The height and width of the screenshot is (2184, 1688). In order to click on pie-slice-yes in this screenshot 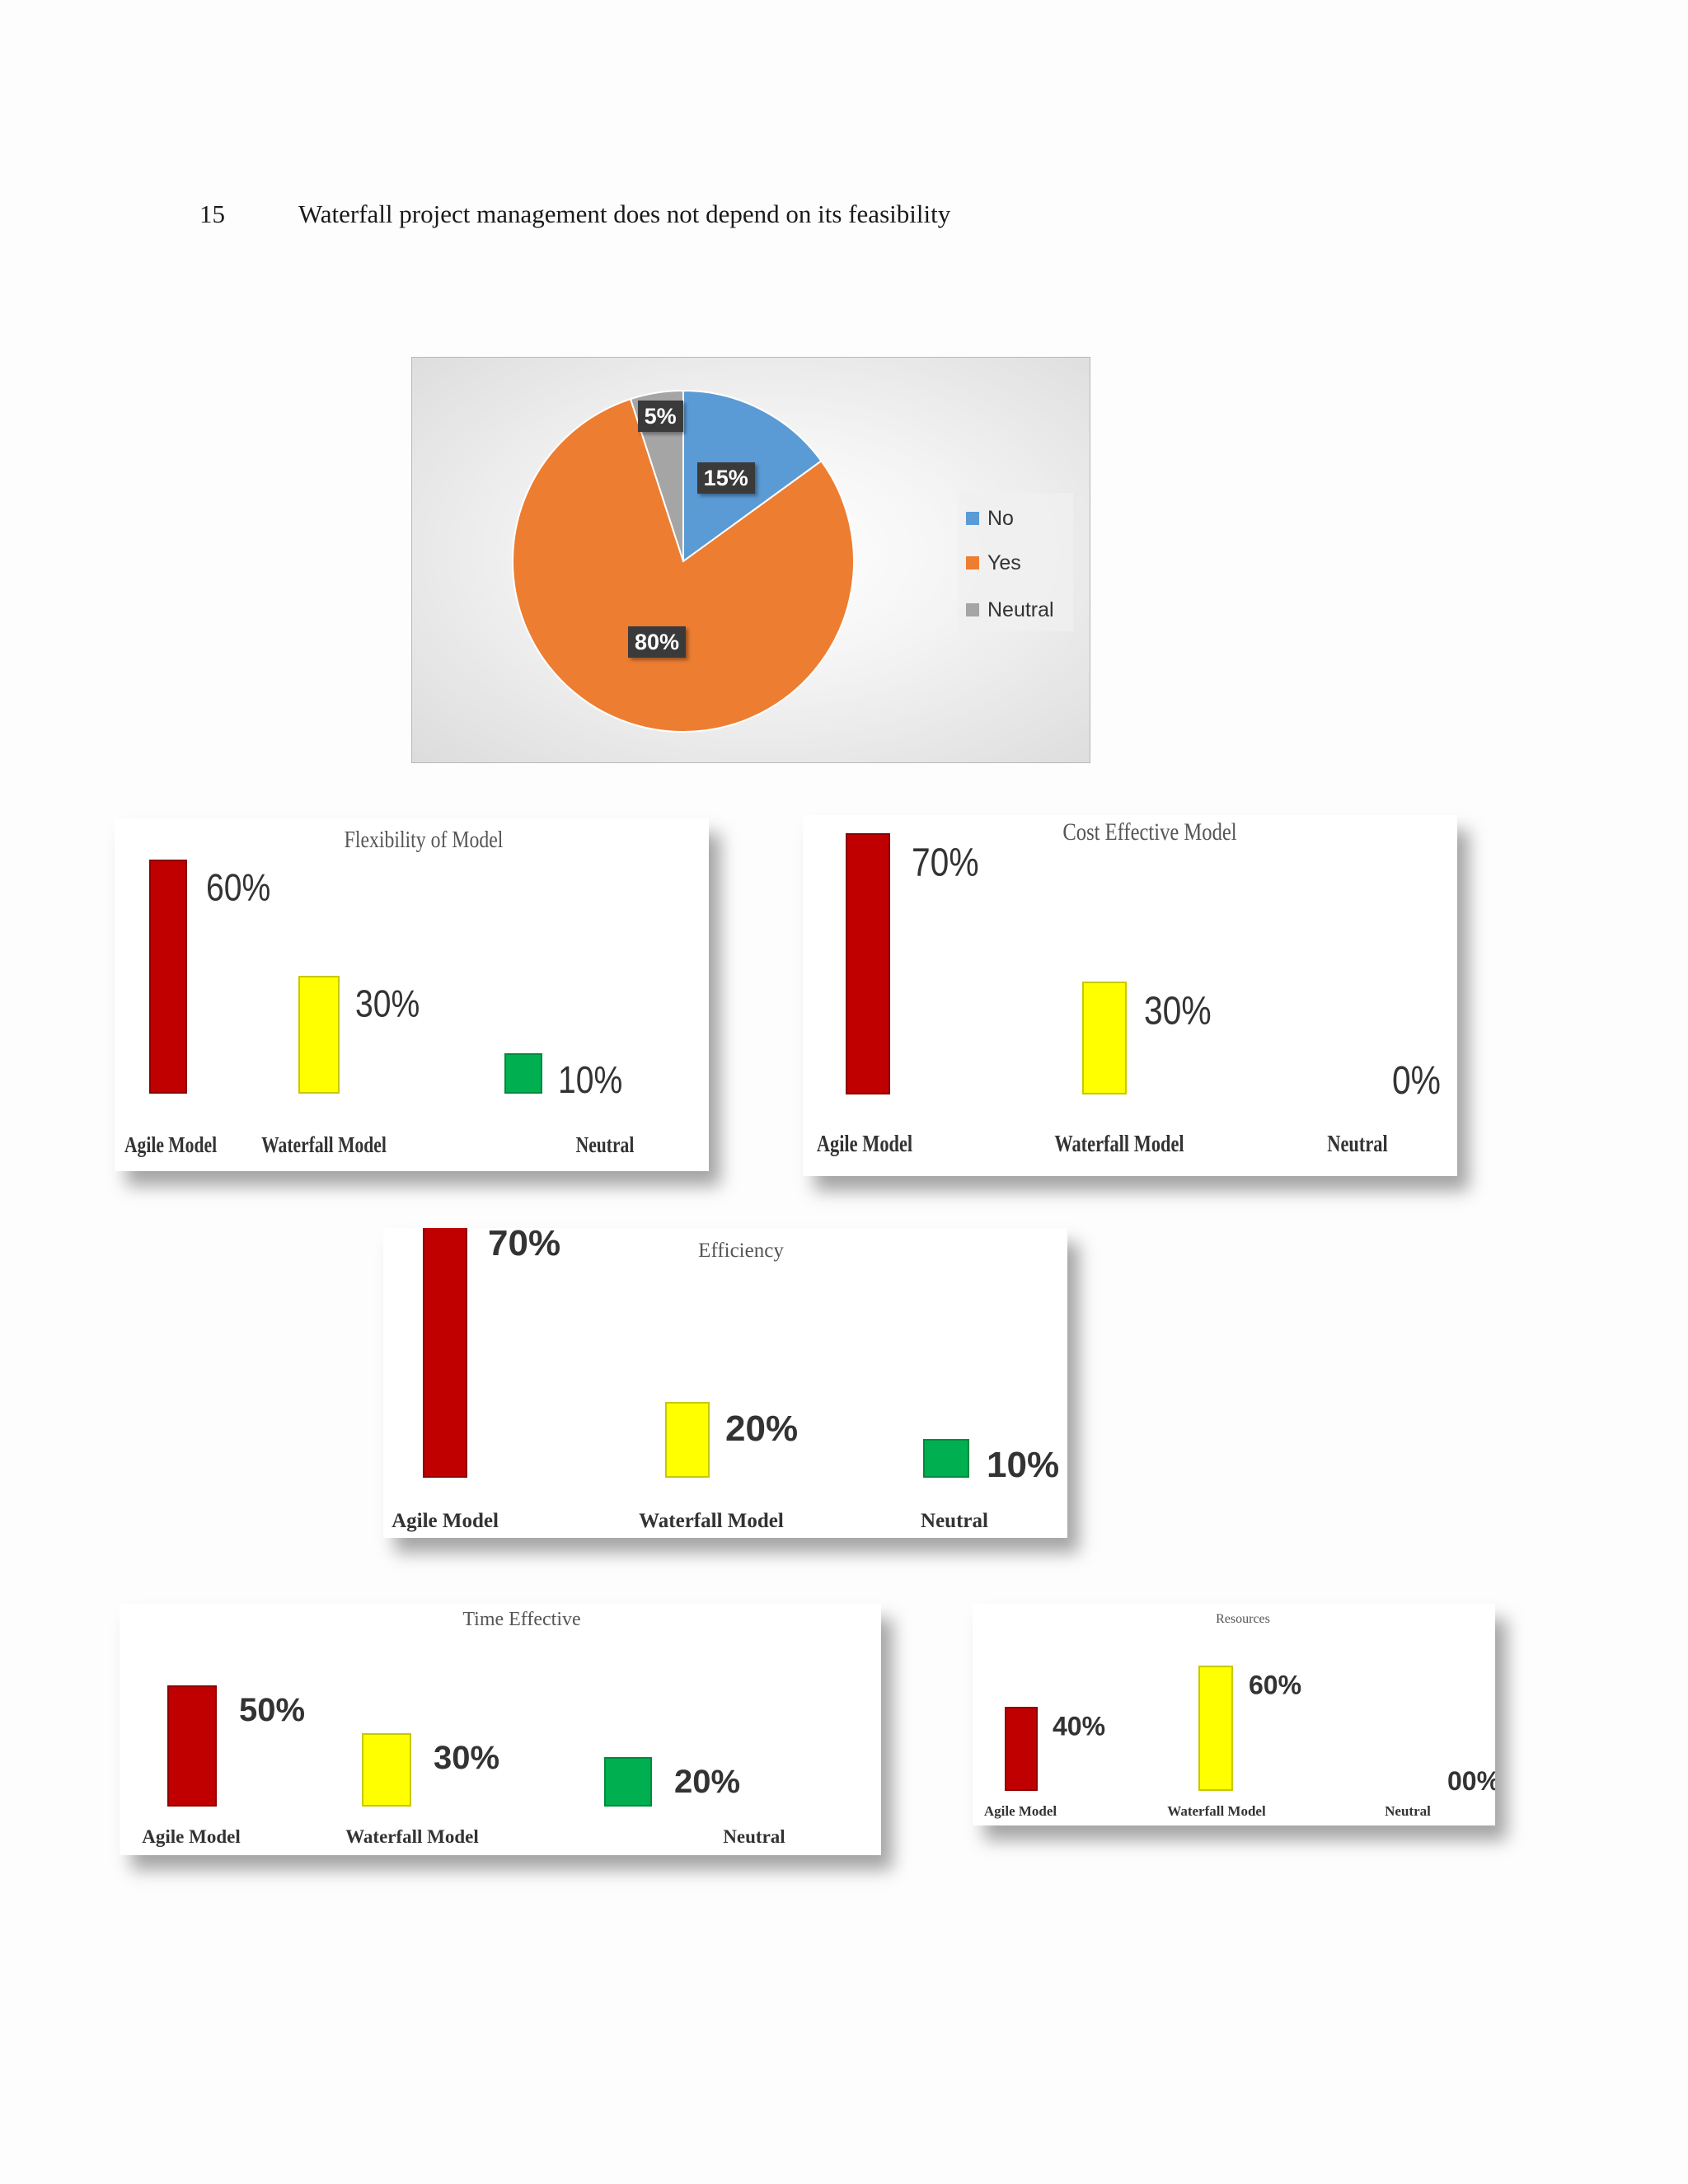, I will do `click(683, 565)`.